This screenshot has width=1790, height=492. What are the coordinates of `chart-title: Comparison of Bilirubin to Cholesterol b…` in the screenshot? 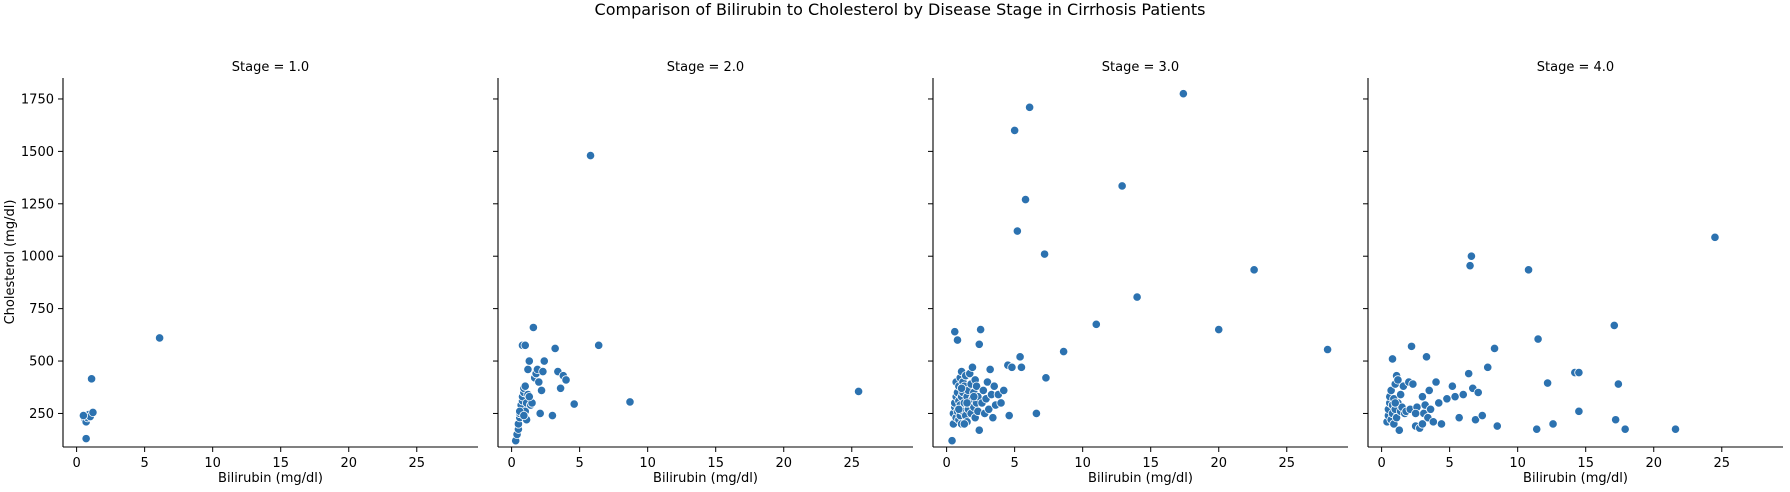 It's located at (900, 9).